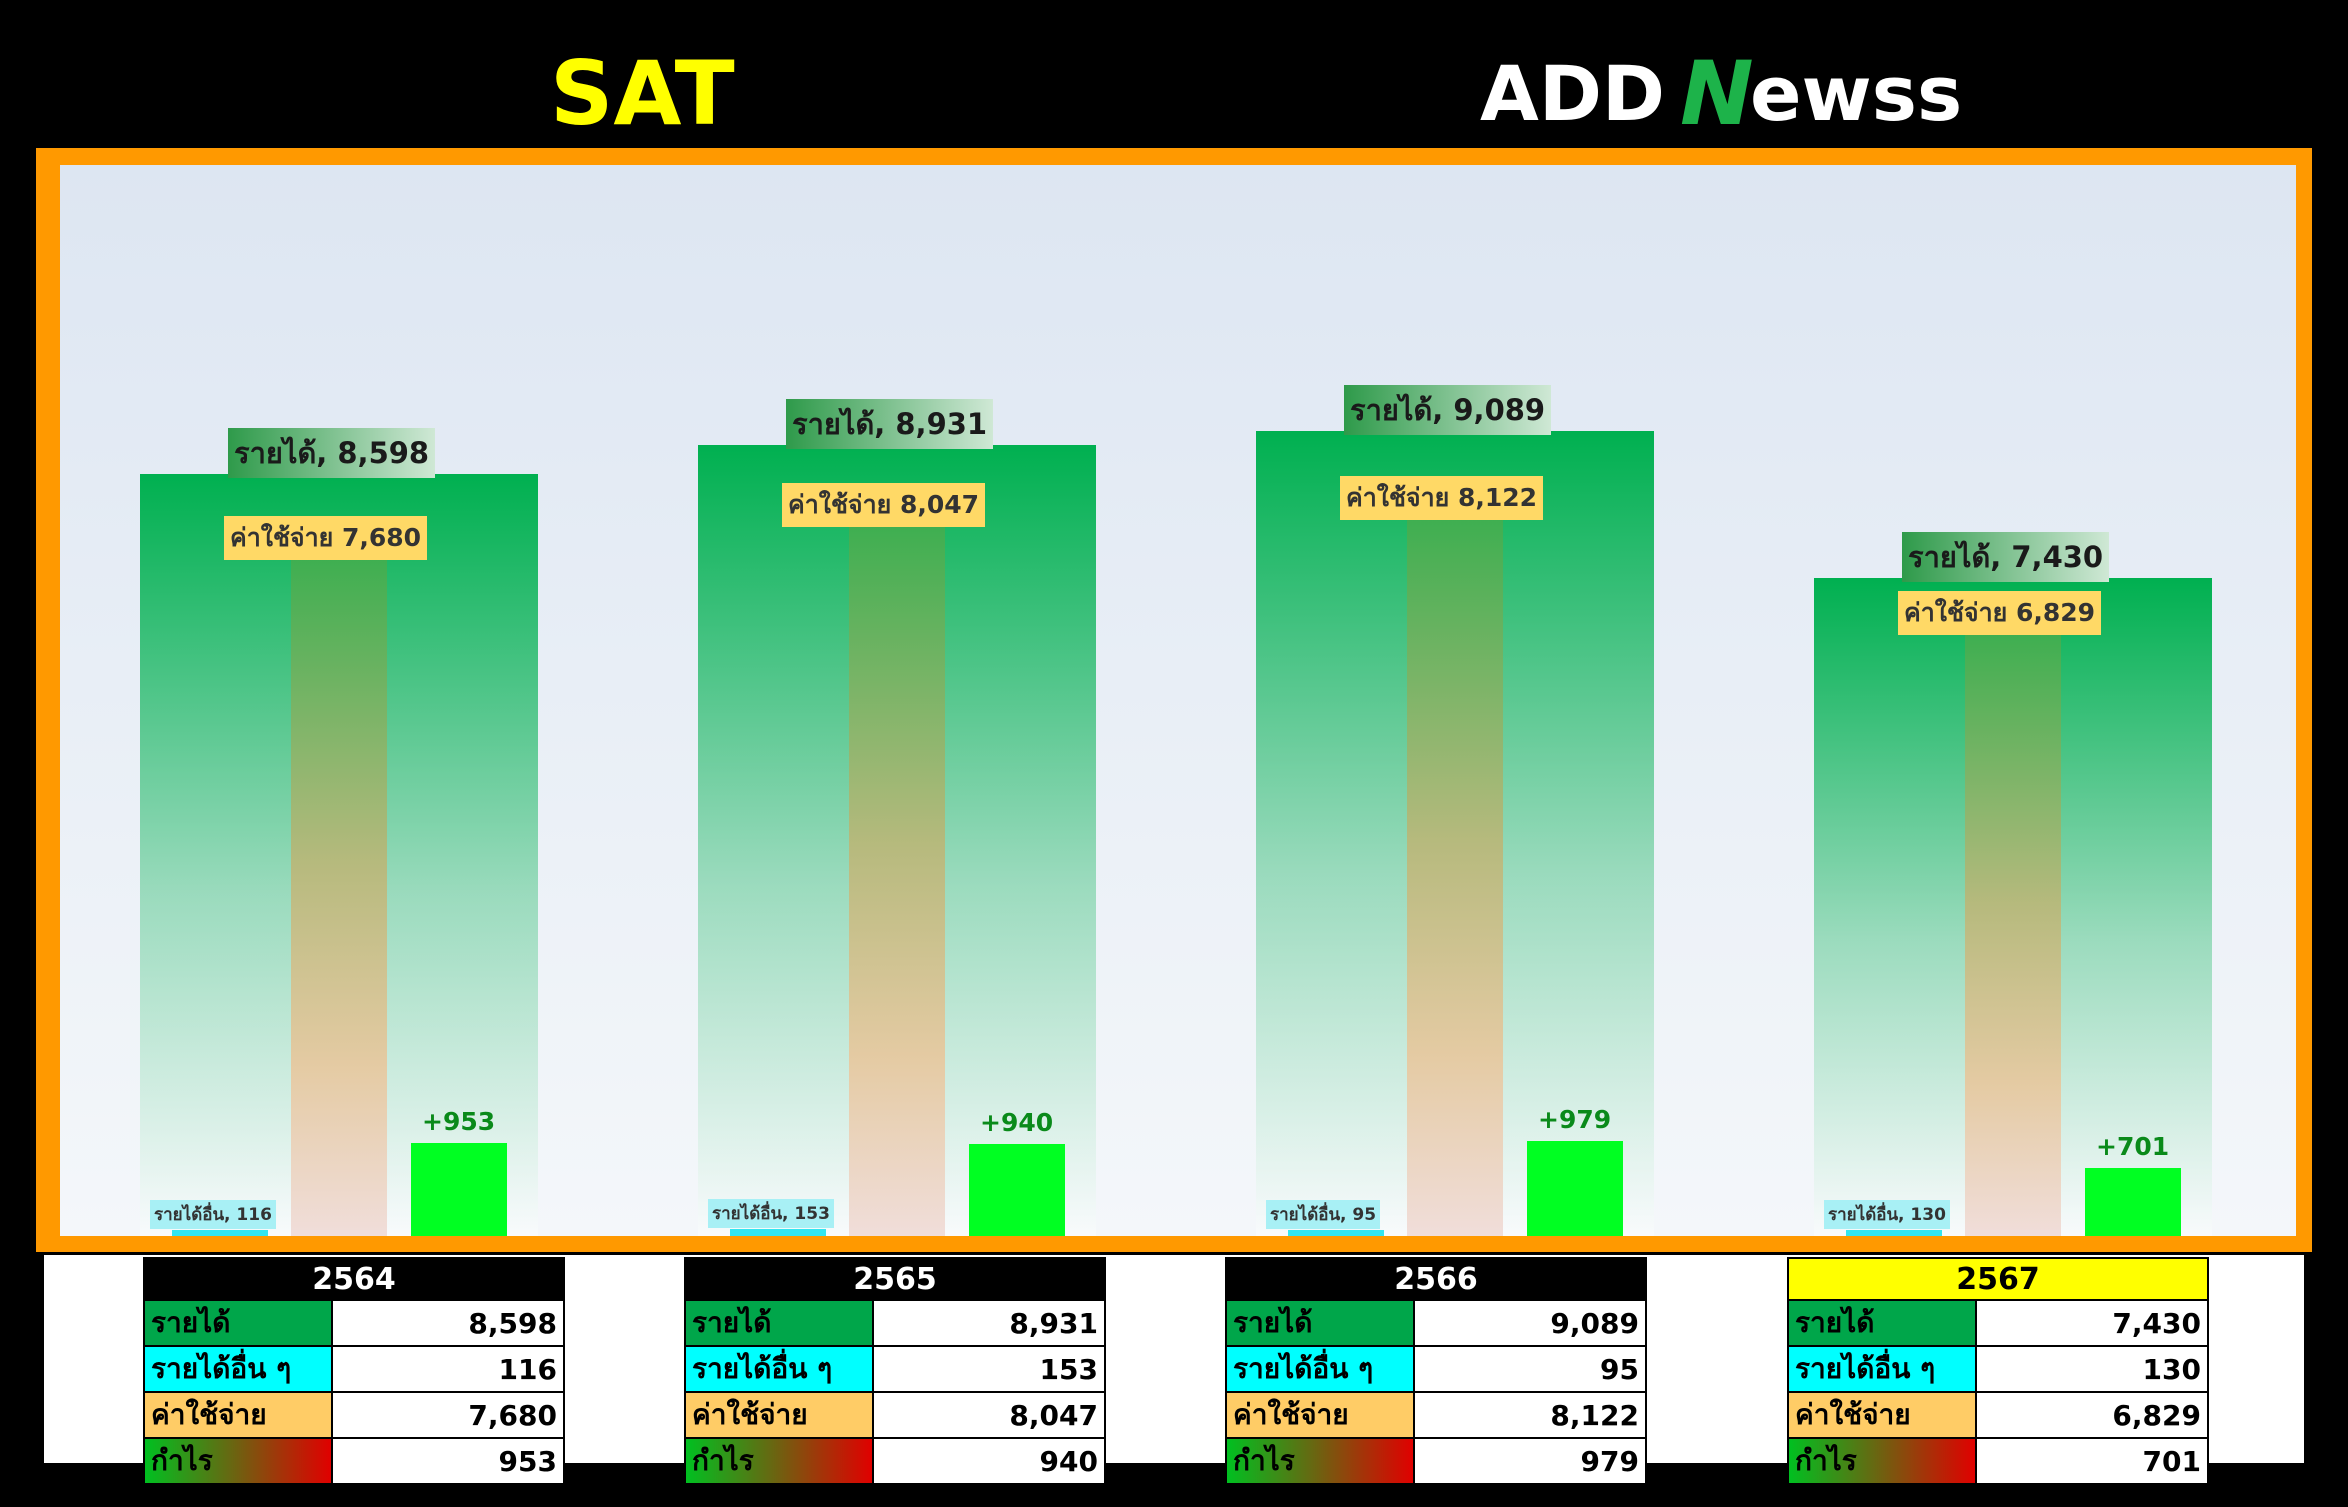 The width and height of the screenshot is (2348, 1507). What do you see at coordinates (1998, 1279) in the screenshot?
I see `table-year-header: 2567` at bounding box center [1998, 1279].